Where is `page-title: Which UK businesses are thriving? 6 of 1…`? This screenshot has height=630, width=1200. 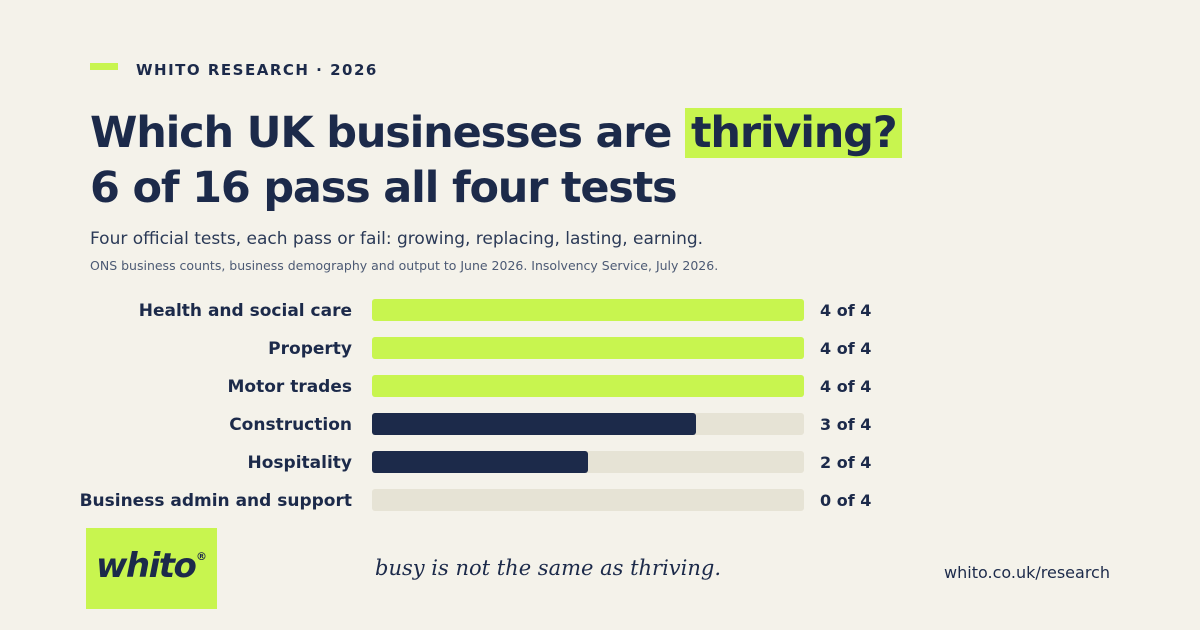 page-title: Which UK businesses are thriving? 6 of 1… is located at coordinates (496, 161).